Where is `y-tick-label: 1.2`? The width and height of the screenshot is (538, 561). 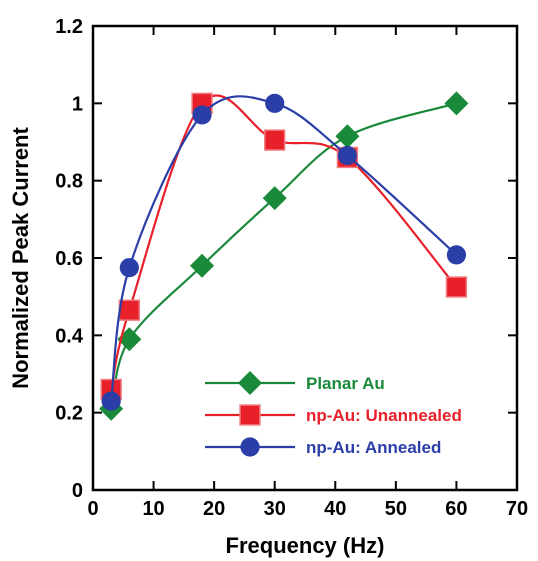 y-tick-label: 1.2 is located at coordinates (69, 27).